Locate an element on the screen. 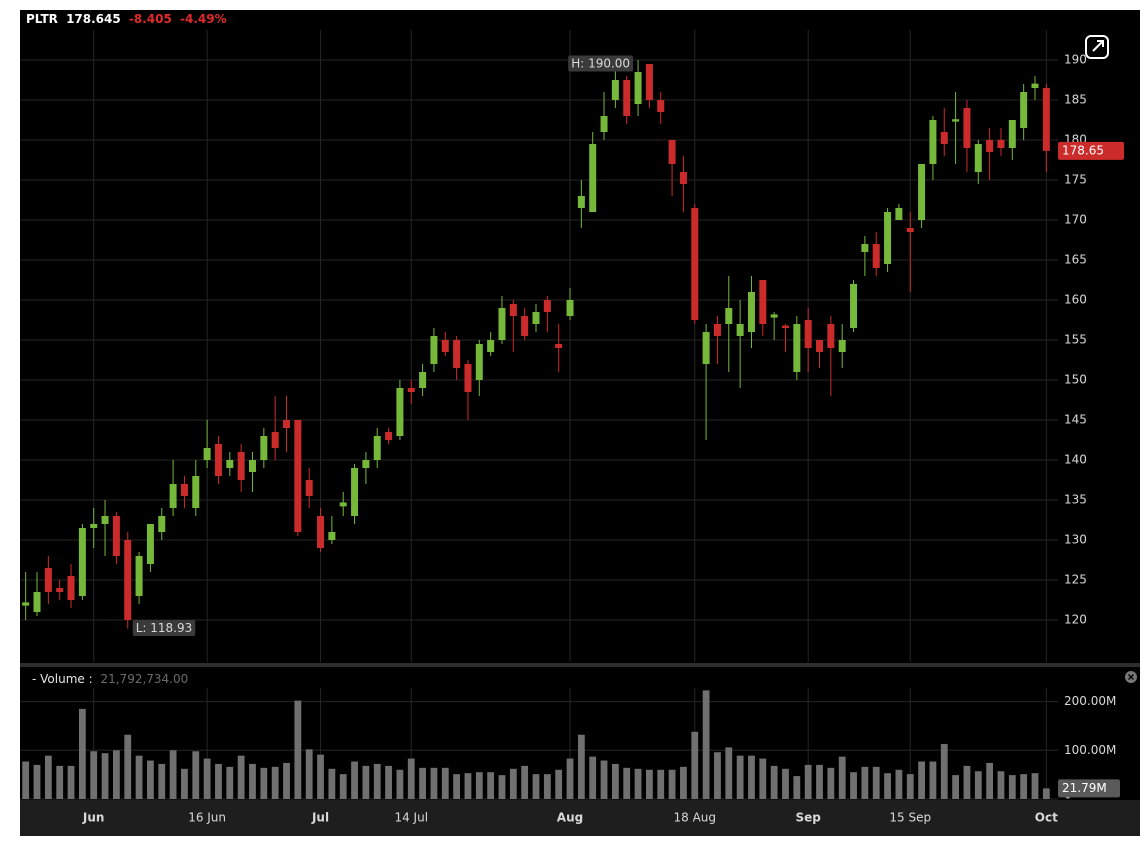 The width and height of the screenshot is (1146, 842). last-volume-tag is located at coordinates (1089, 788).